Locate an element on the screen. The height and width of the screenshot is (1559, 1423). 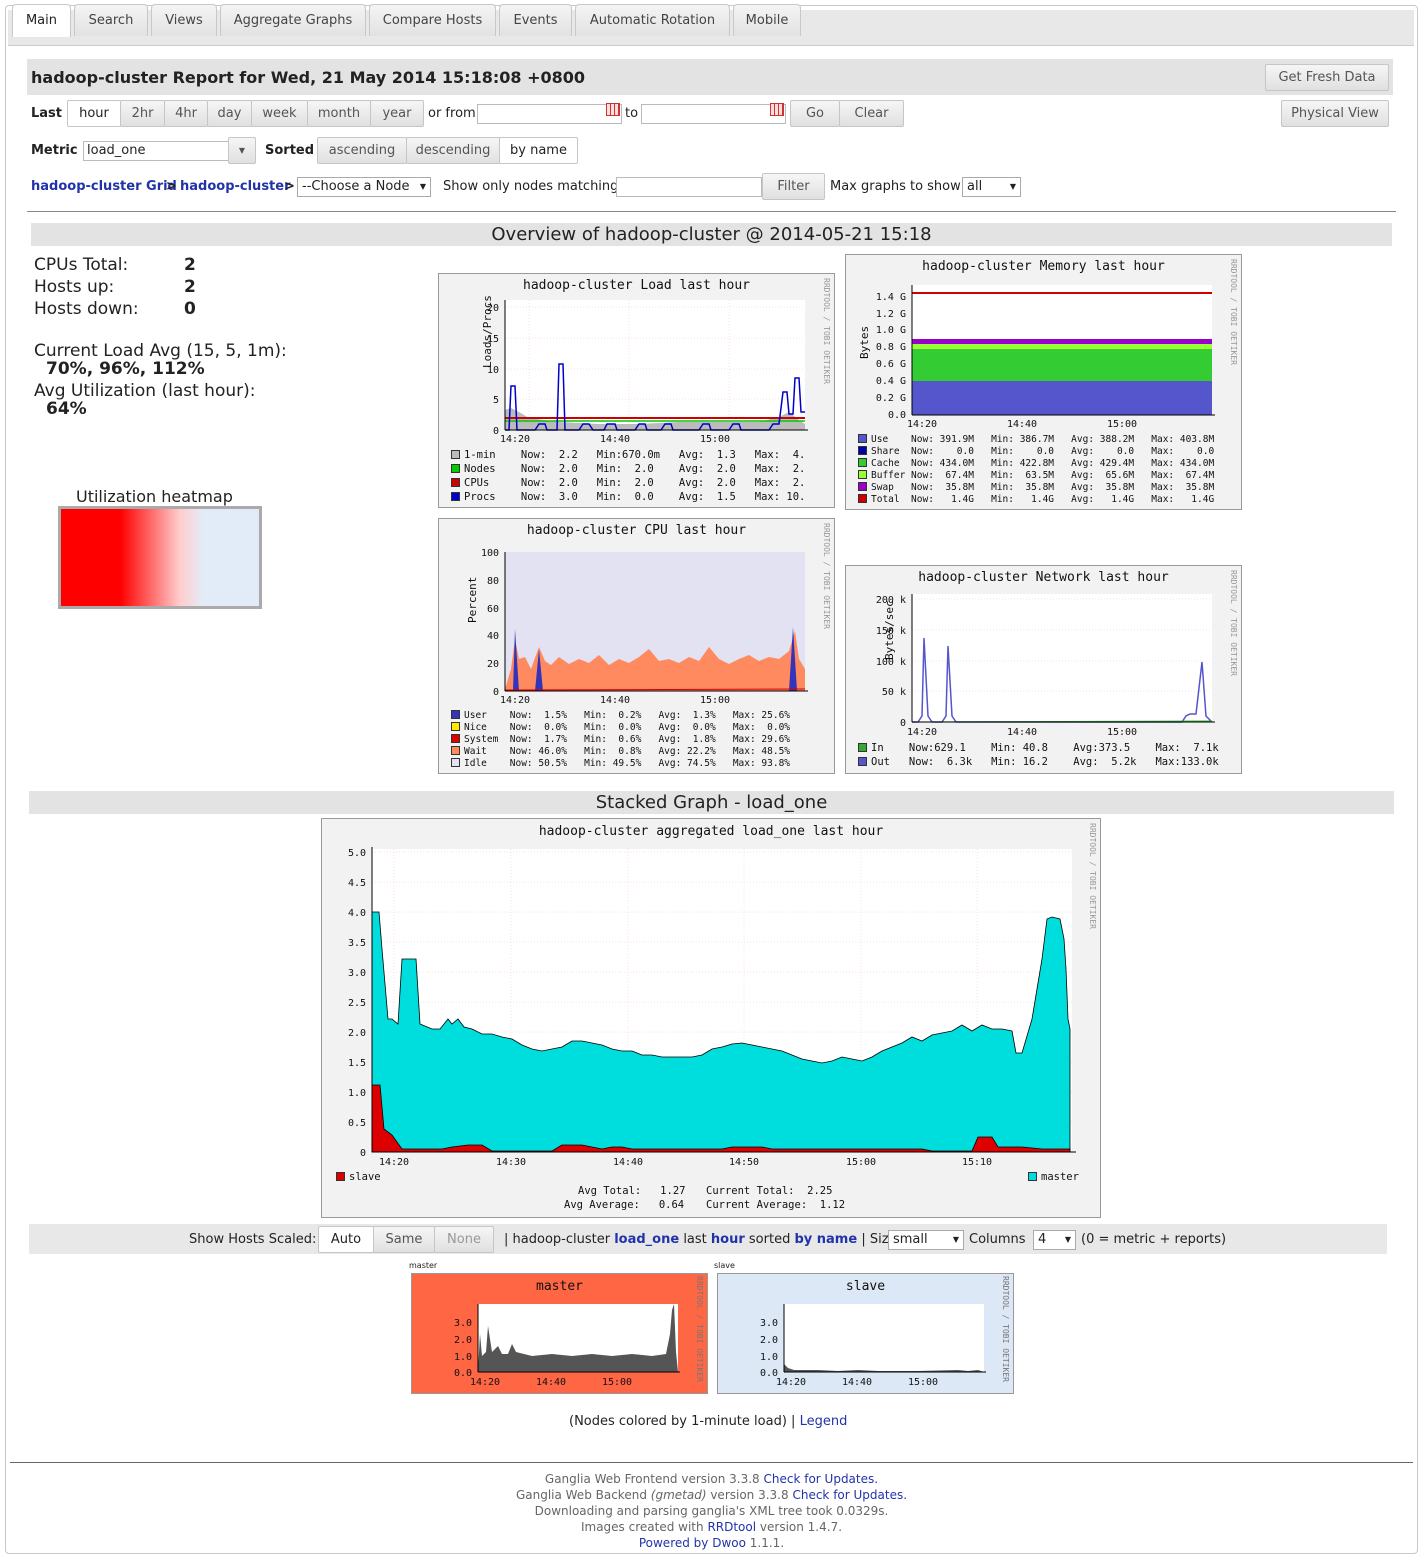
get-fresh-data-button: Get Fresh Data is located at coordinates (1327, 77).